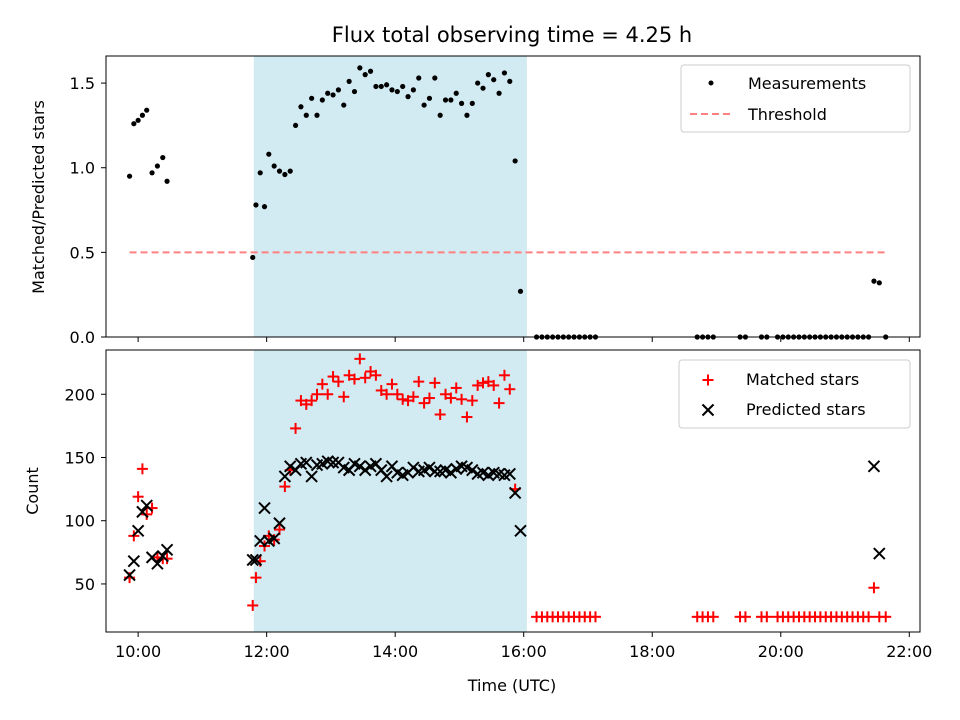 The width and height of the screenshot is (960, 720). What do you see at coordinates (79, 457) in the screenshot?
I see `y-tick-label: 150` at bounding box center [79, 457].